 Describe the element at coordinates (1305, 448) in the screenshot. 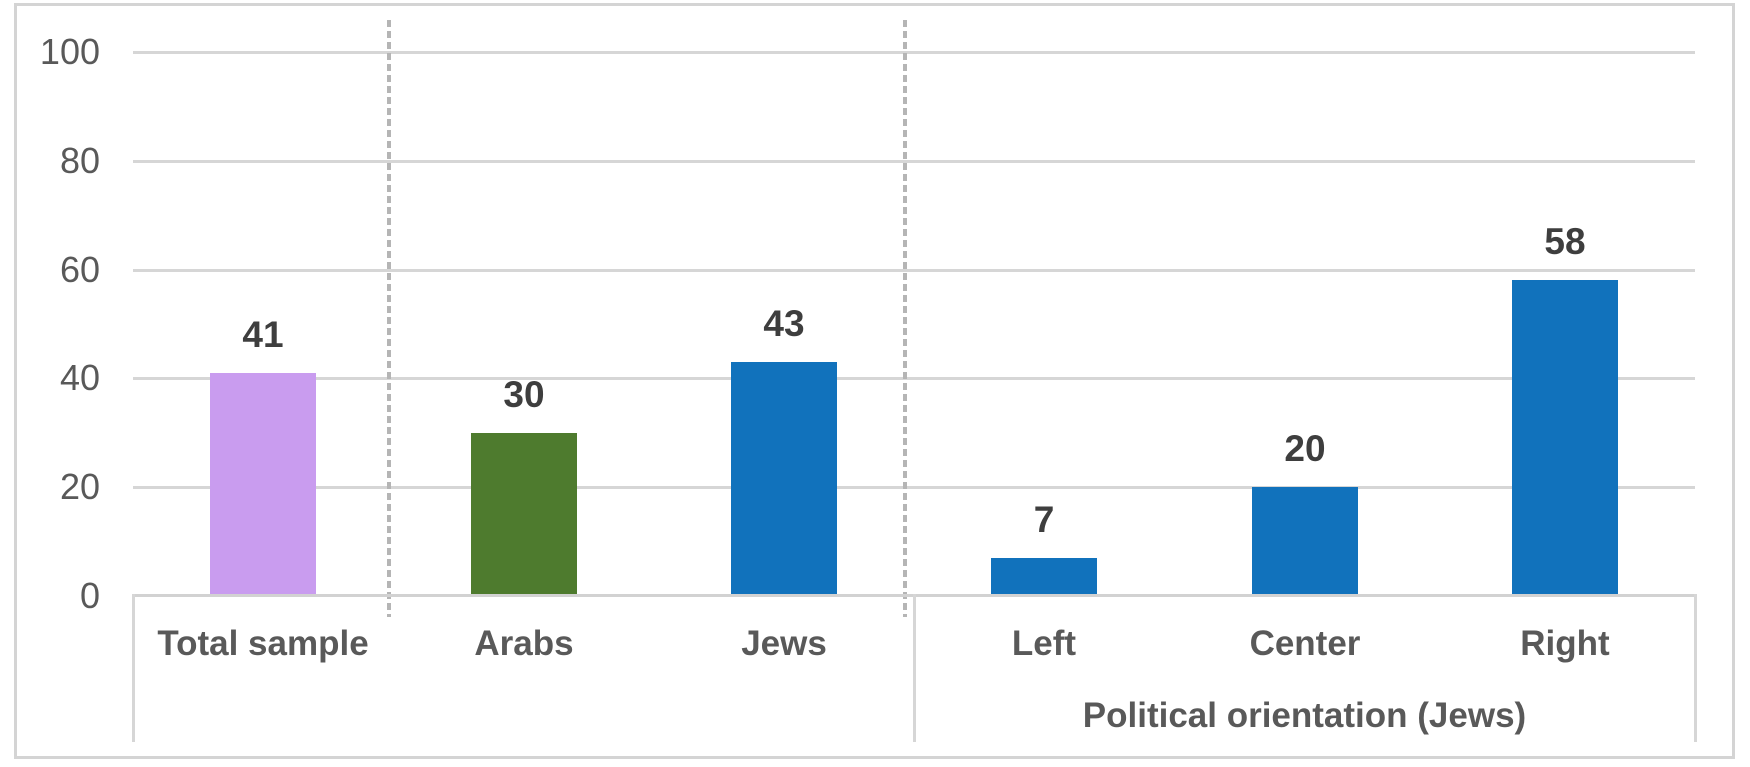

I see `value-label-center: 20` at that location.